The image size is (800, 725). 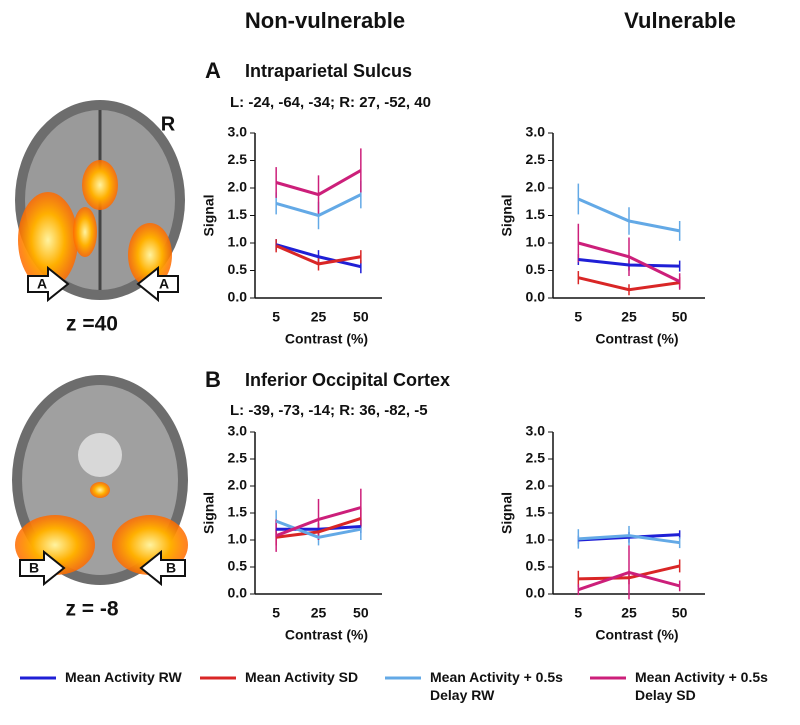 I want to click on column-header: Vulnerable, so click(x=680, y=20).